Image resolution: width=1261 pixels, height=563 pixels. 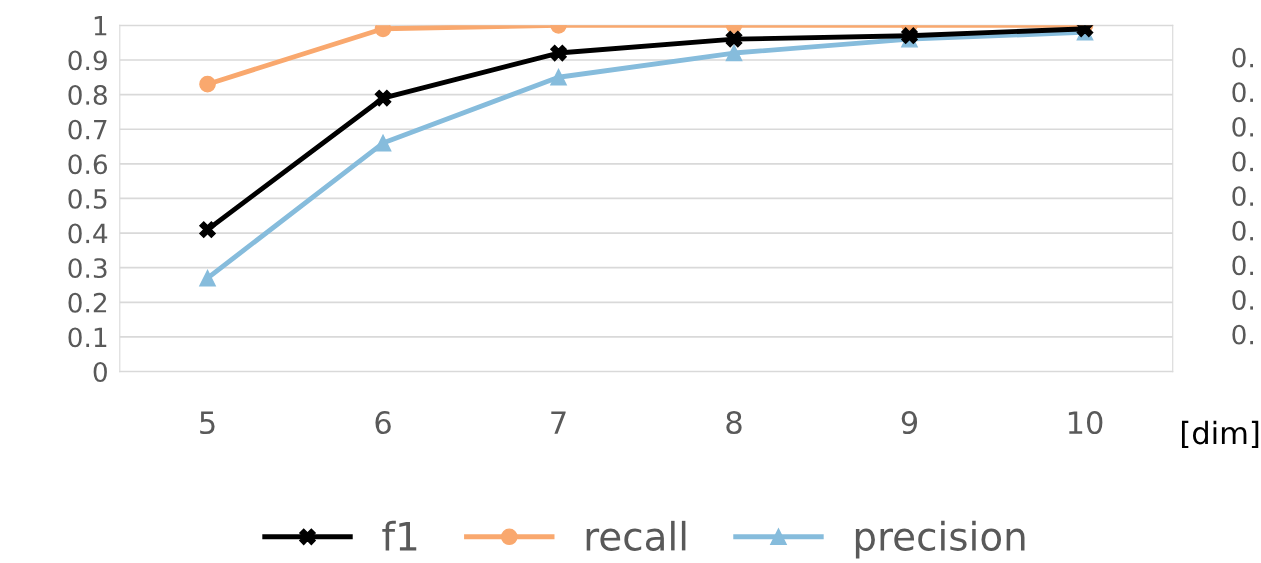 What do you see at coordinates (636, 535) in the screenshot?
I see `legend-label: recall` at bounding box center [636, 535].